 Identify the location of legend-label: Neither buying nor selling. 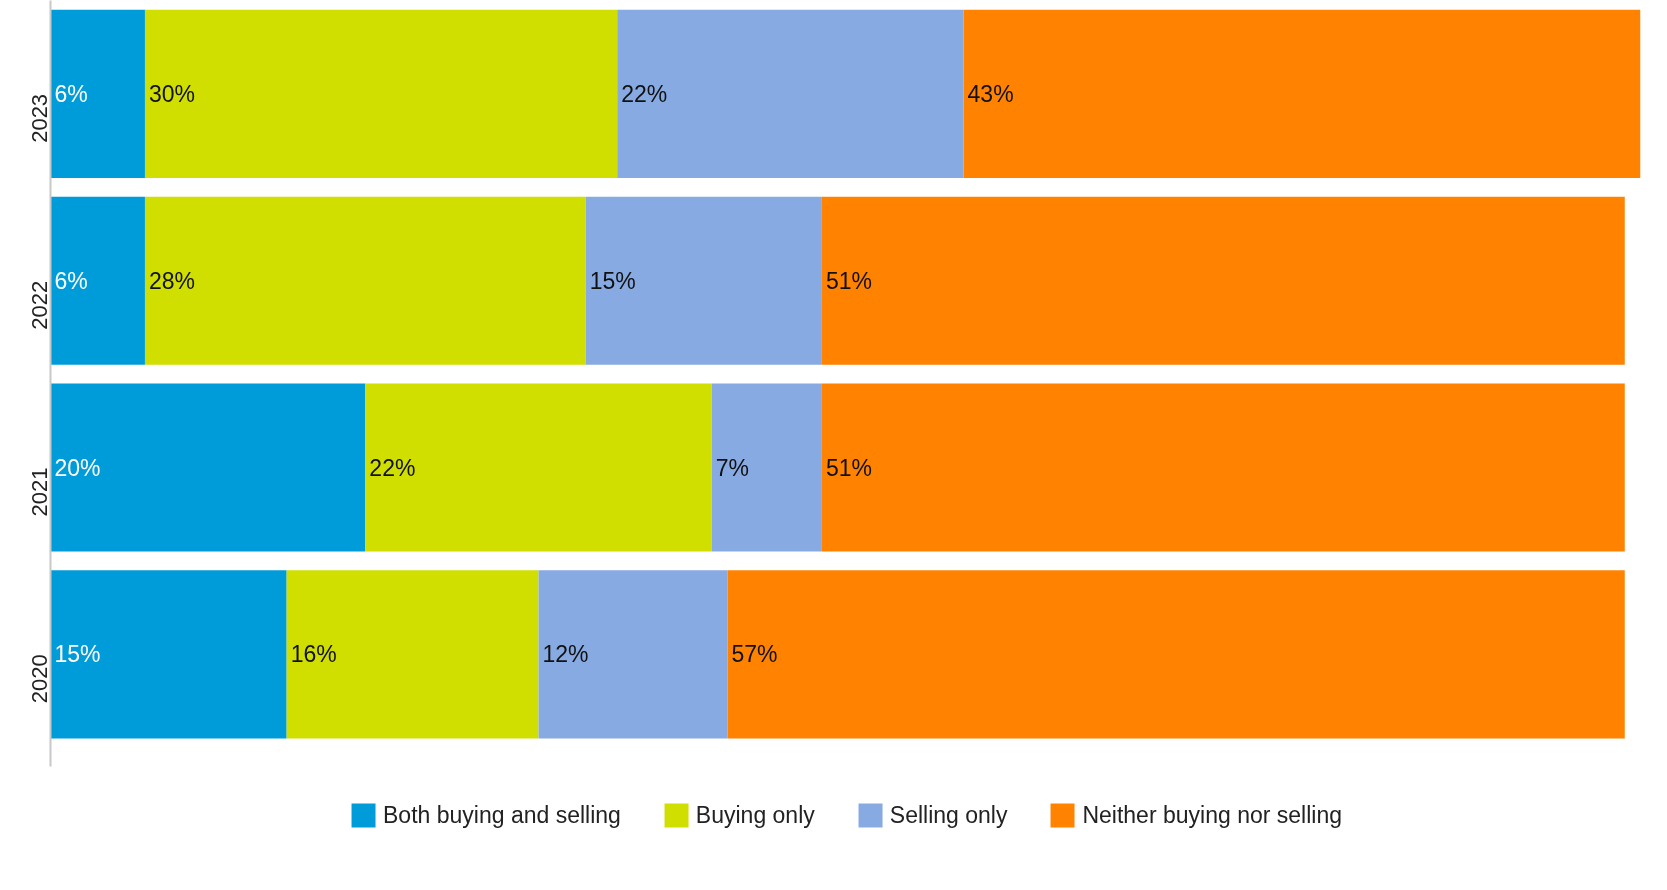
(1212, 815).